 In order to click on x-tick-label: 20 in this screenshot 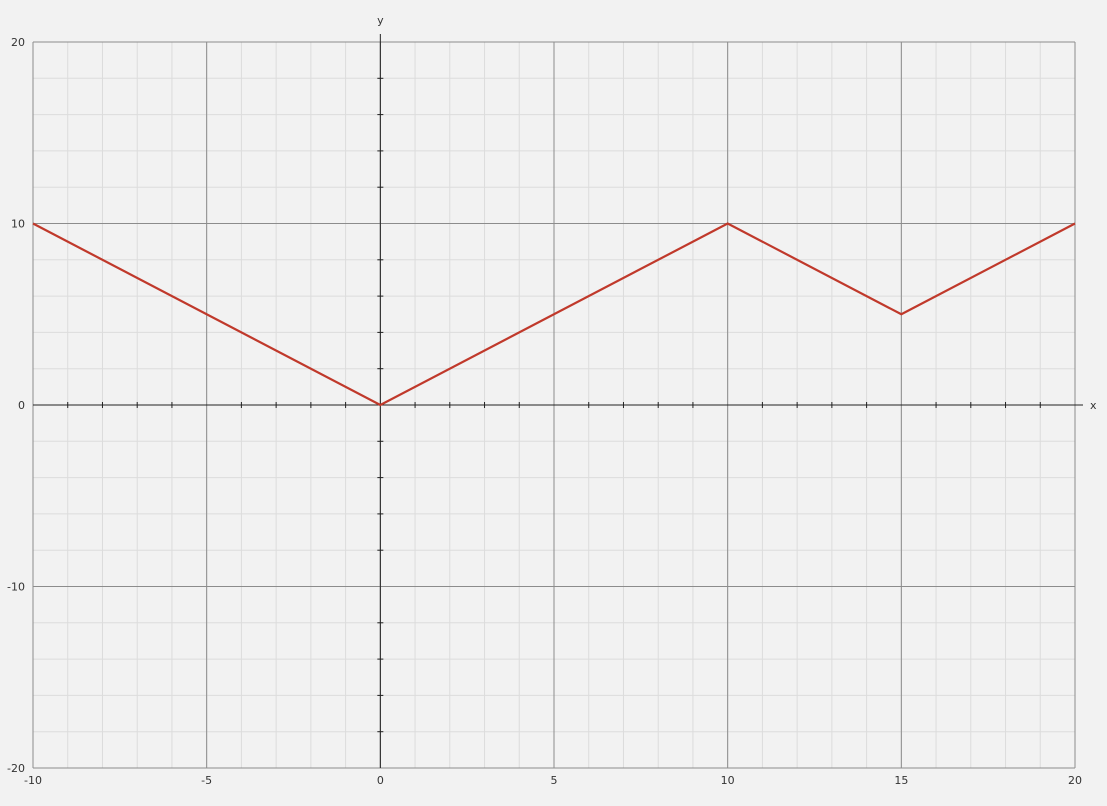, I will do `click(1075, 780)`.